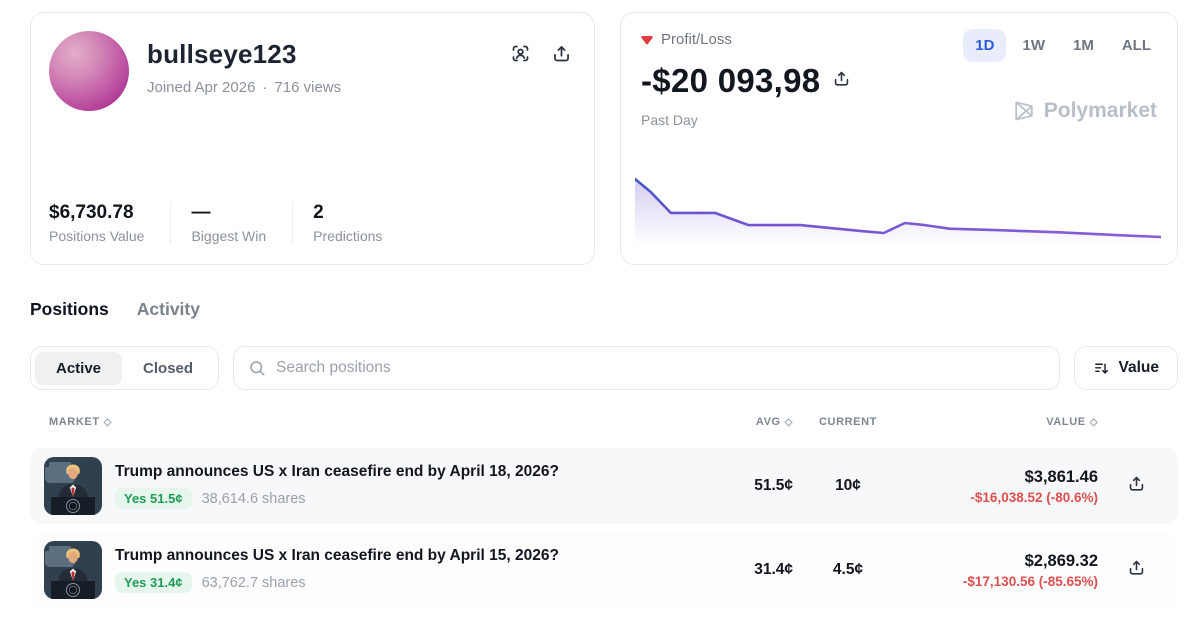 This screenshot has height=634, width=1200. What do you see at coordinates (97, 236) in the screenshot?
I see `positions-value-label: Positions Value` at bounding box center [97, 236].